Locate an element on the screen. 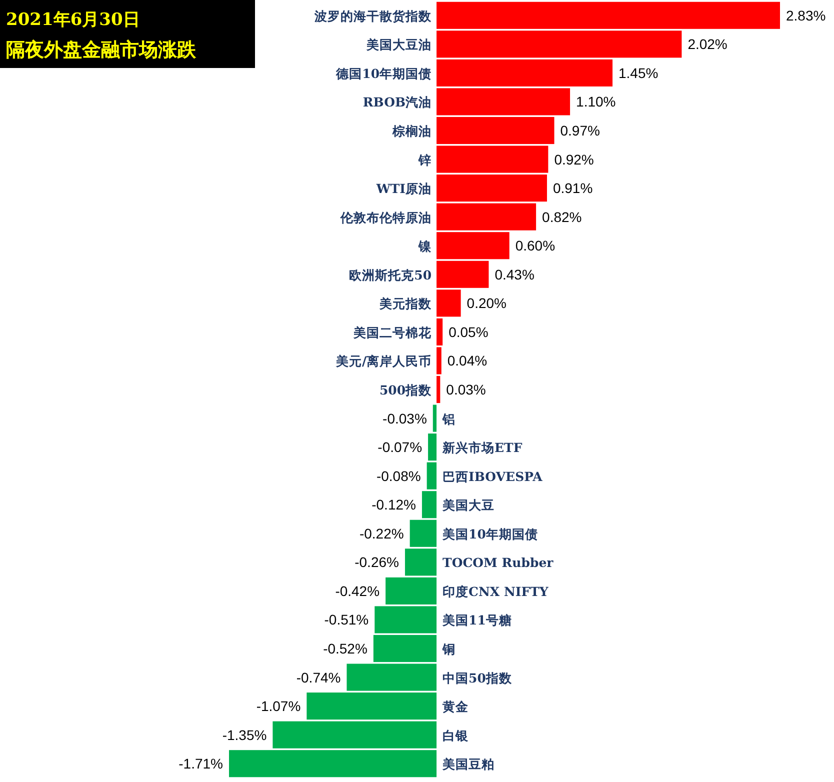 The height and width of the screenshot is (782, 834). y-tick-label: 铜 is located at coordinates (449, 649).